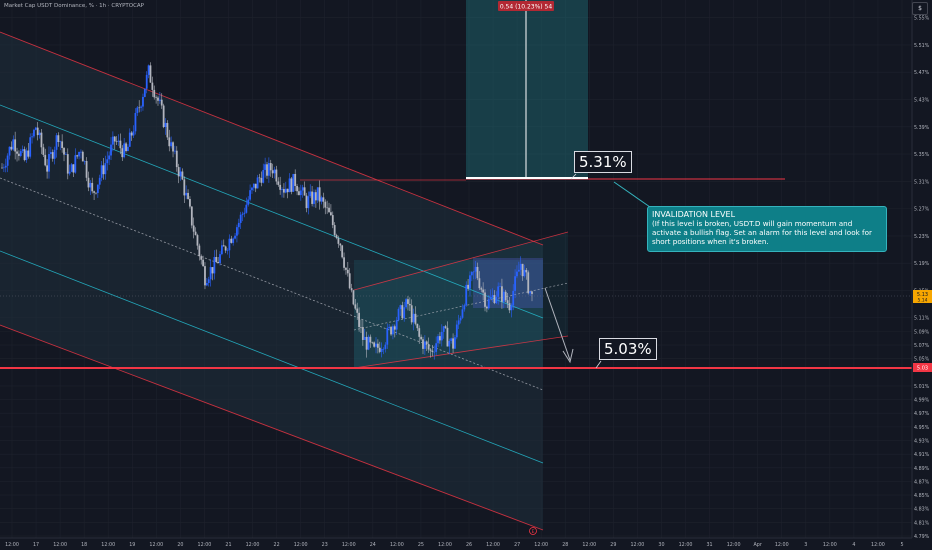 The width and height of the screenshot is (932, 550). Describe the element at coordinates (557, 324) in the screenshot. I see `projection-arrow` at that location.